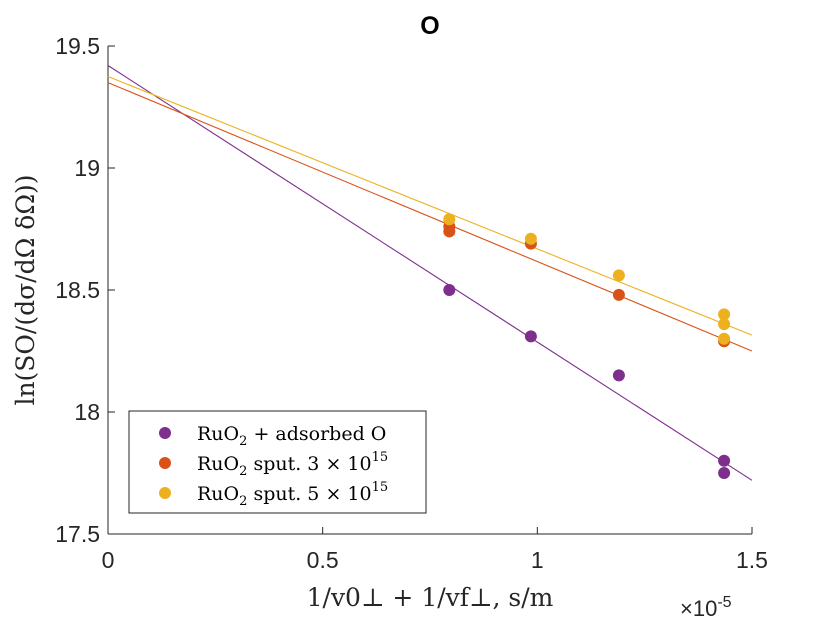 The width and height of the screenshot is (830, 623). What do you see at coordinates (77, 534) in the screenshot?
I see `y-tick-label: 17.5` at bounding box center [77, 534].